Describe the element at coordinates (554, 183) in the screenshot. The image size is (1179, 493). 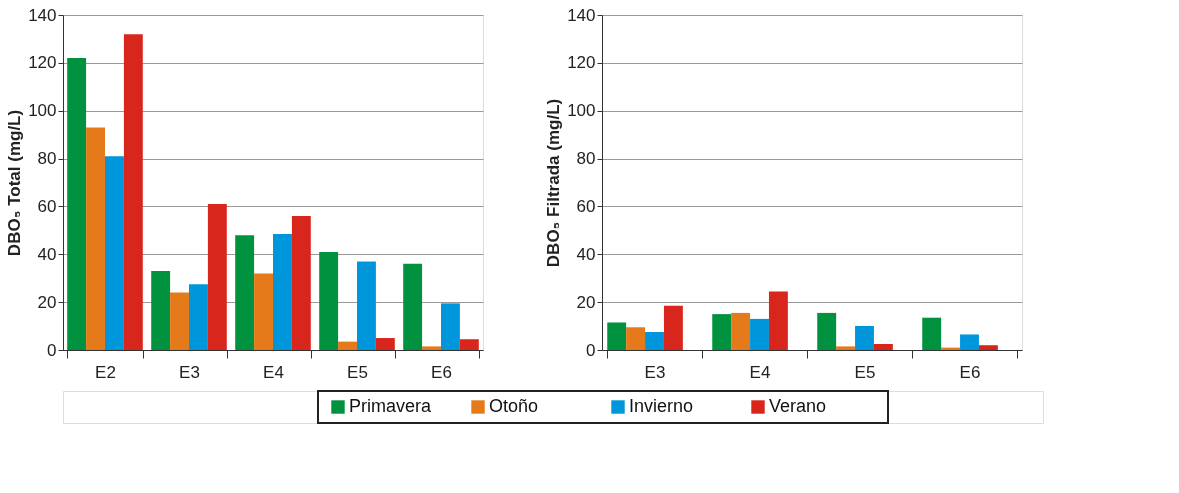
I see `y-axis-title: DBO₅ Filtrada (mg/L)` at that location.